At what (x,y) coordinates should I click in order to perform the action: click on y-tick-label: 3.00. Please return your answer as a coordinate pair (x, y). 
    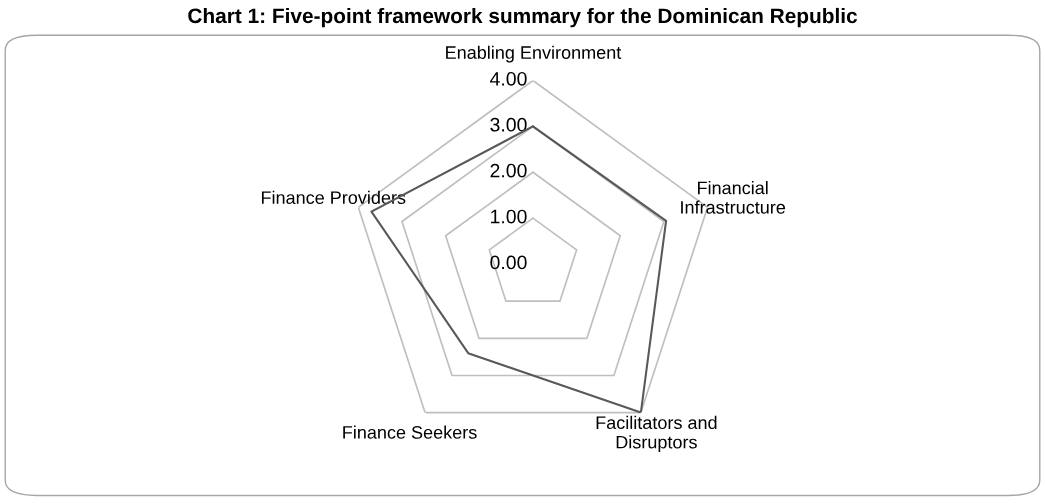
    Looking at the image, I should click on (508, 124).